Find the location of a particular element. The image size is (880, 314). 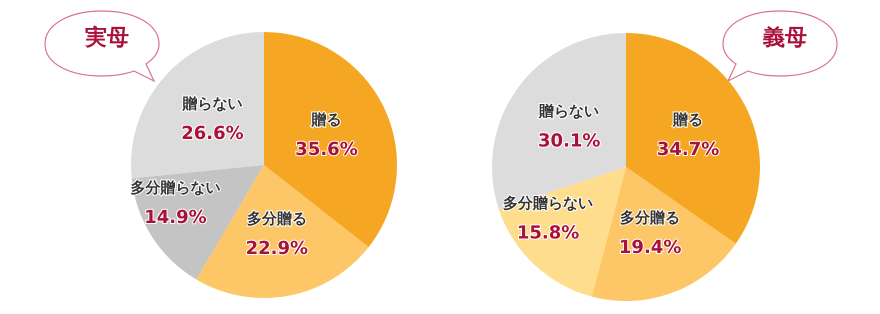

data-label: 19.4% is located at coordinates (650, 247).